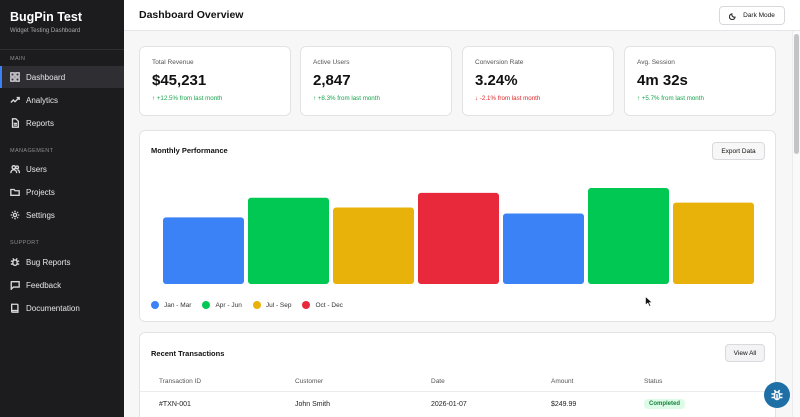  Describe the element at coordinates (665, 404) in the screenshot. I see `status-badge: Completed` at that location.